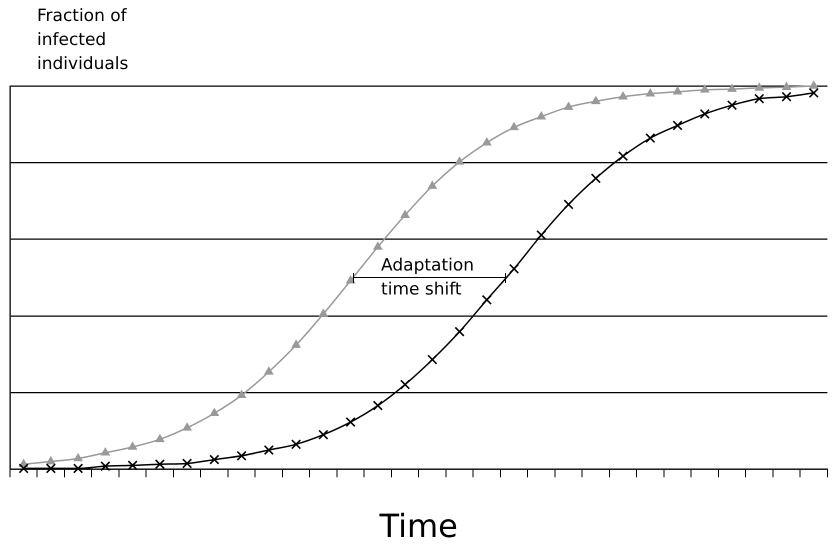 This screenshot has width=835, height=548. I want to click on x-axis-title: Time, so click(418, 526).